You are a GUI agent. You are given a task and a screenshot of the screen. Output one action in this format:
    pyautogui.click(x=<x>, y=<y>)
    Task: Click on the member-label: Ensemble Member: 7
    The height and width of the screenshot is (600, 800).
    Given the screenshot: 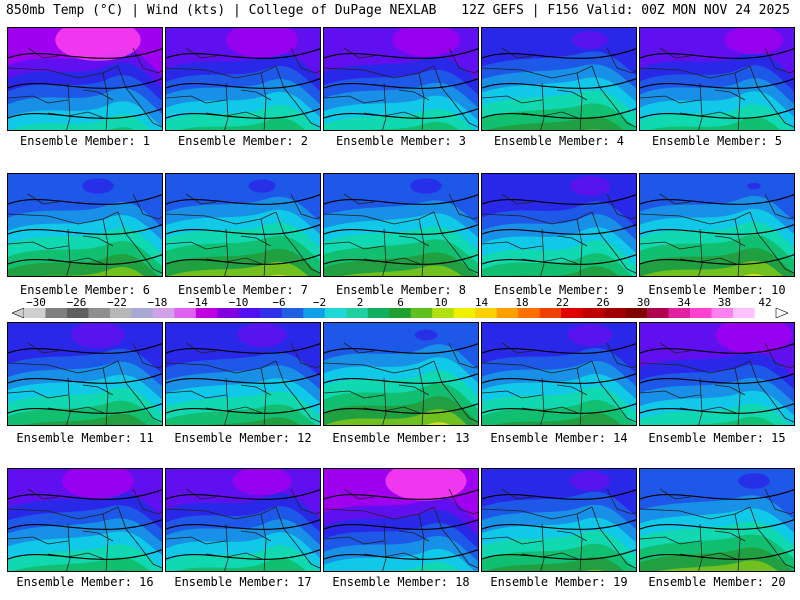 What is the action you would take?
    pyautogui.click(x=243, y=290)
    